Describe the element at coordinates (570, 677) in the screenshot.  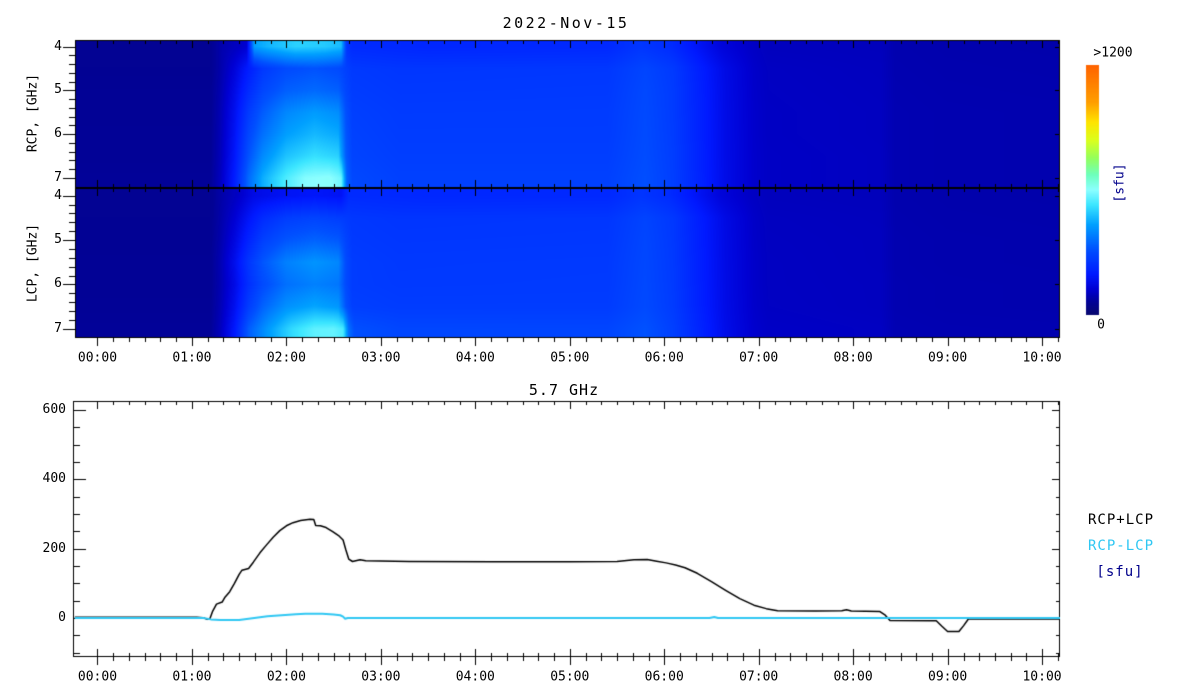
I see `bottom-x-tick-label: 05:00` at that location.